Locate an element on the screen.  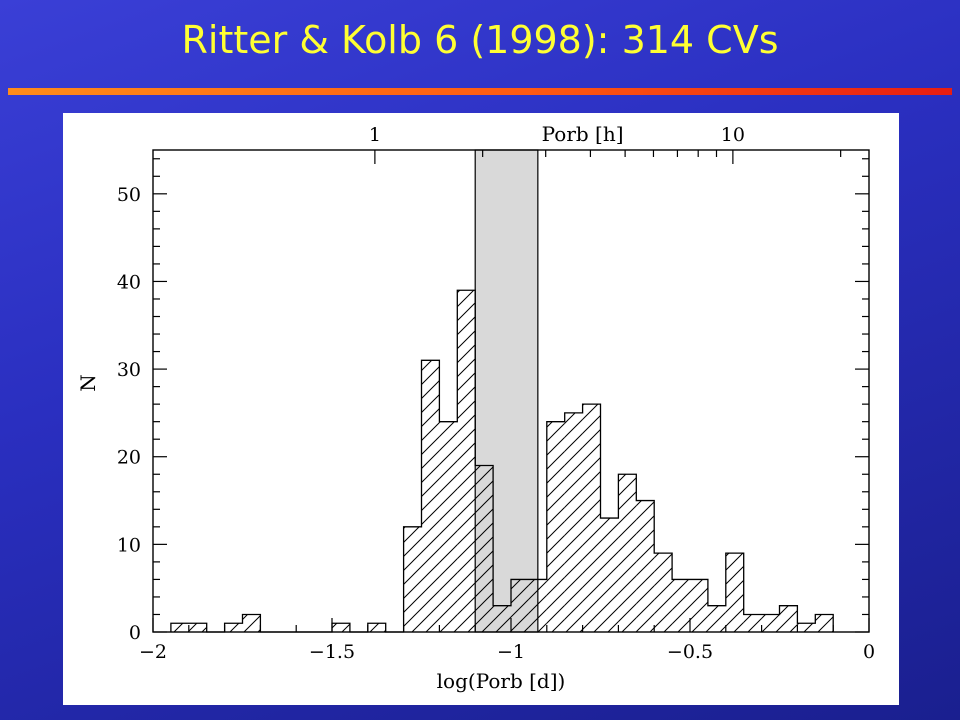
slide-title: Ritter & Kolb 6 (1998): 314 CVs is located at coordinates (480, 40).